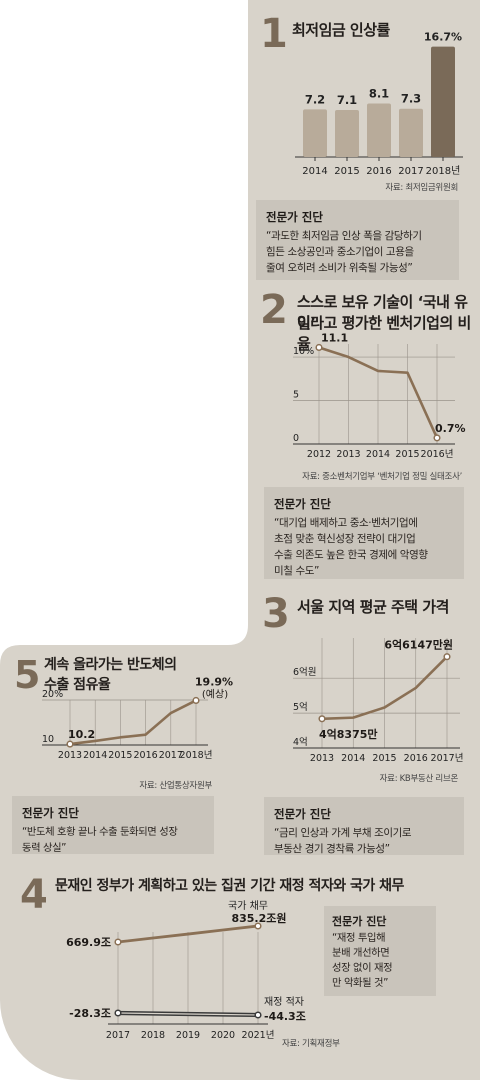 This screenshot has width=480, height=1080. I want to click on panel-5-expert-text: “반도체 호황 끝나 수출 둔화되면 성장 동력 상실”, so click(100, 840).